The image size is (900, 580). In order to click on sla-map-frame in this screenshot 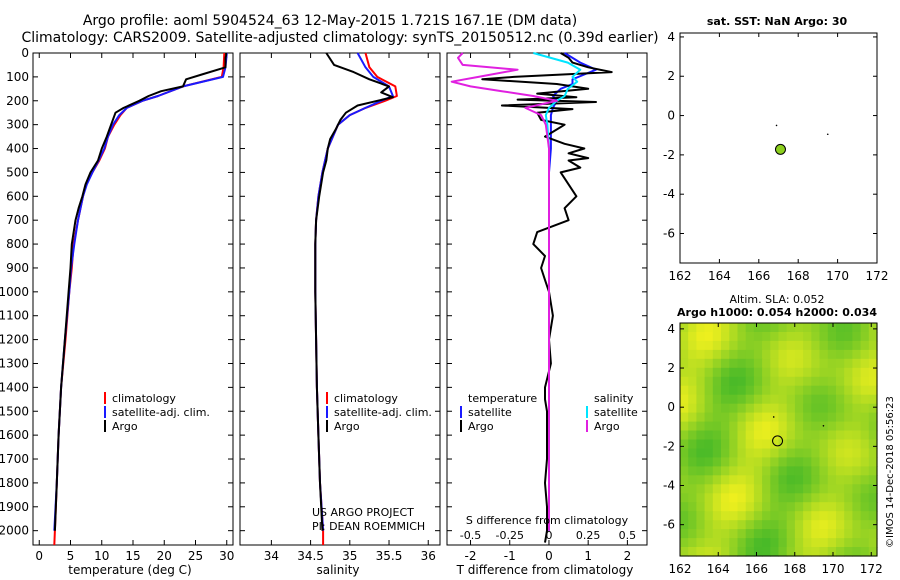, I will do `click(778, 439)`.